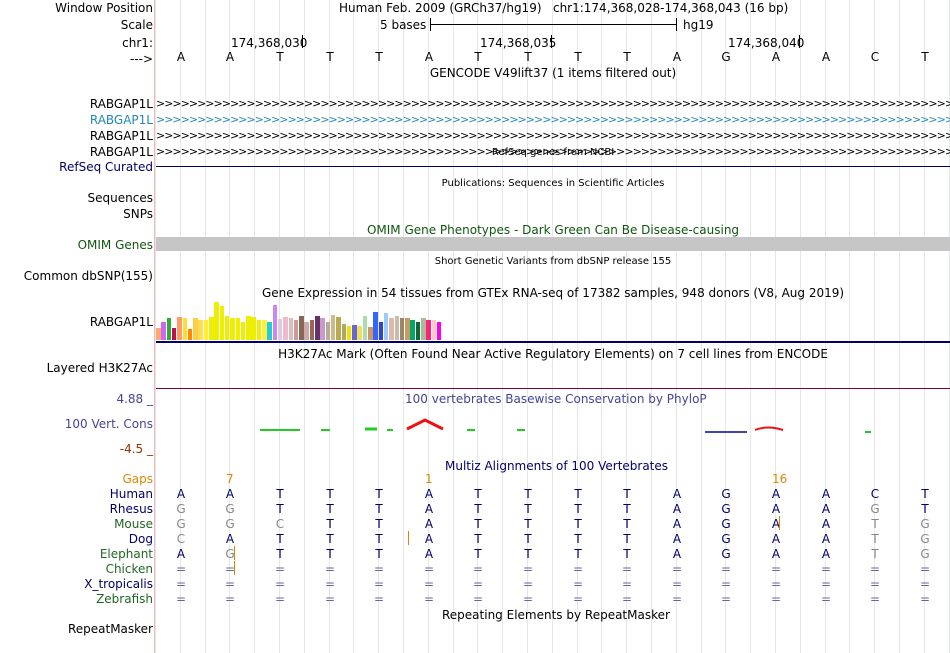 The image size is (950, 653). Describe the element at coordinates (110, 629) in the screenshot. I see `repeatmasker-label: RepeatMasker` at that location.